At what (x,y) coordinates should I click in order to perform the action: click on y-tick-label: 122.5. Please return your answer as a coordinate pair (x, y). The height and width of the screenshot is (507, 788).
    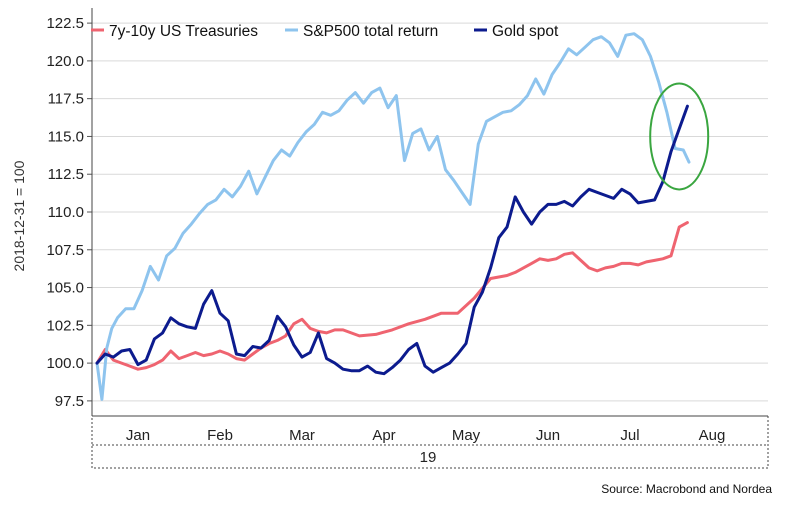
    Looking at the image, I should click on (65, 23).